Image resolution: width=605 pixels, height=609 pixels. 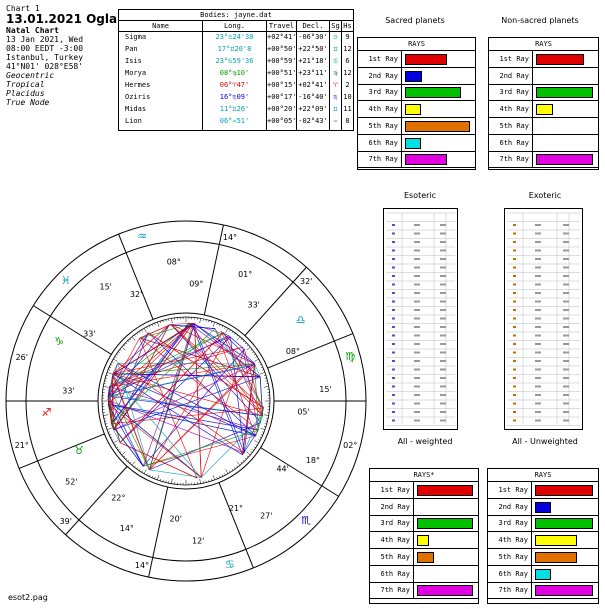 I want to click on bodies-table-row: Isis 23°♋59'36 +00°59' +21°18' ♋ 6, so click(x=236, y=61).